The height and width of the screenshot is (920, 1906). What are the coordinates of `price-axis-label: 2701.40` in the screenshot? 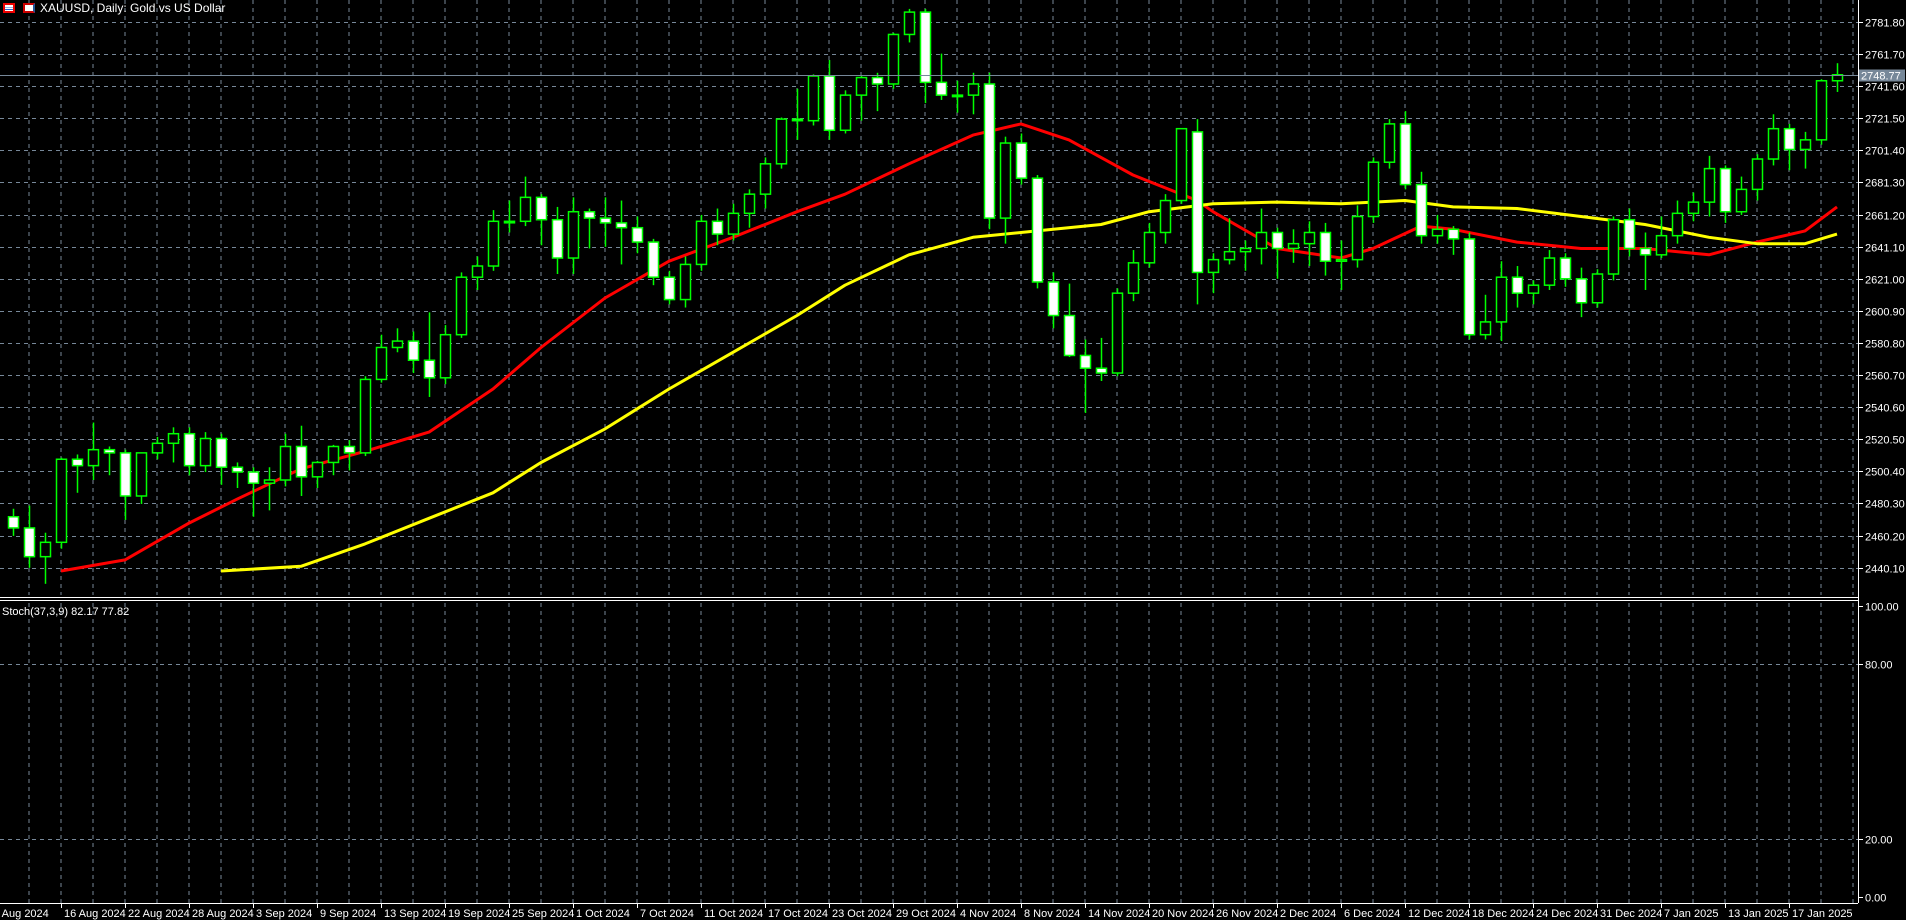 It's located at (1885, 152).